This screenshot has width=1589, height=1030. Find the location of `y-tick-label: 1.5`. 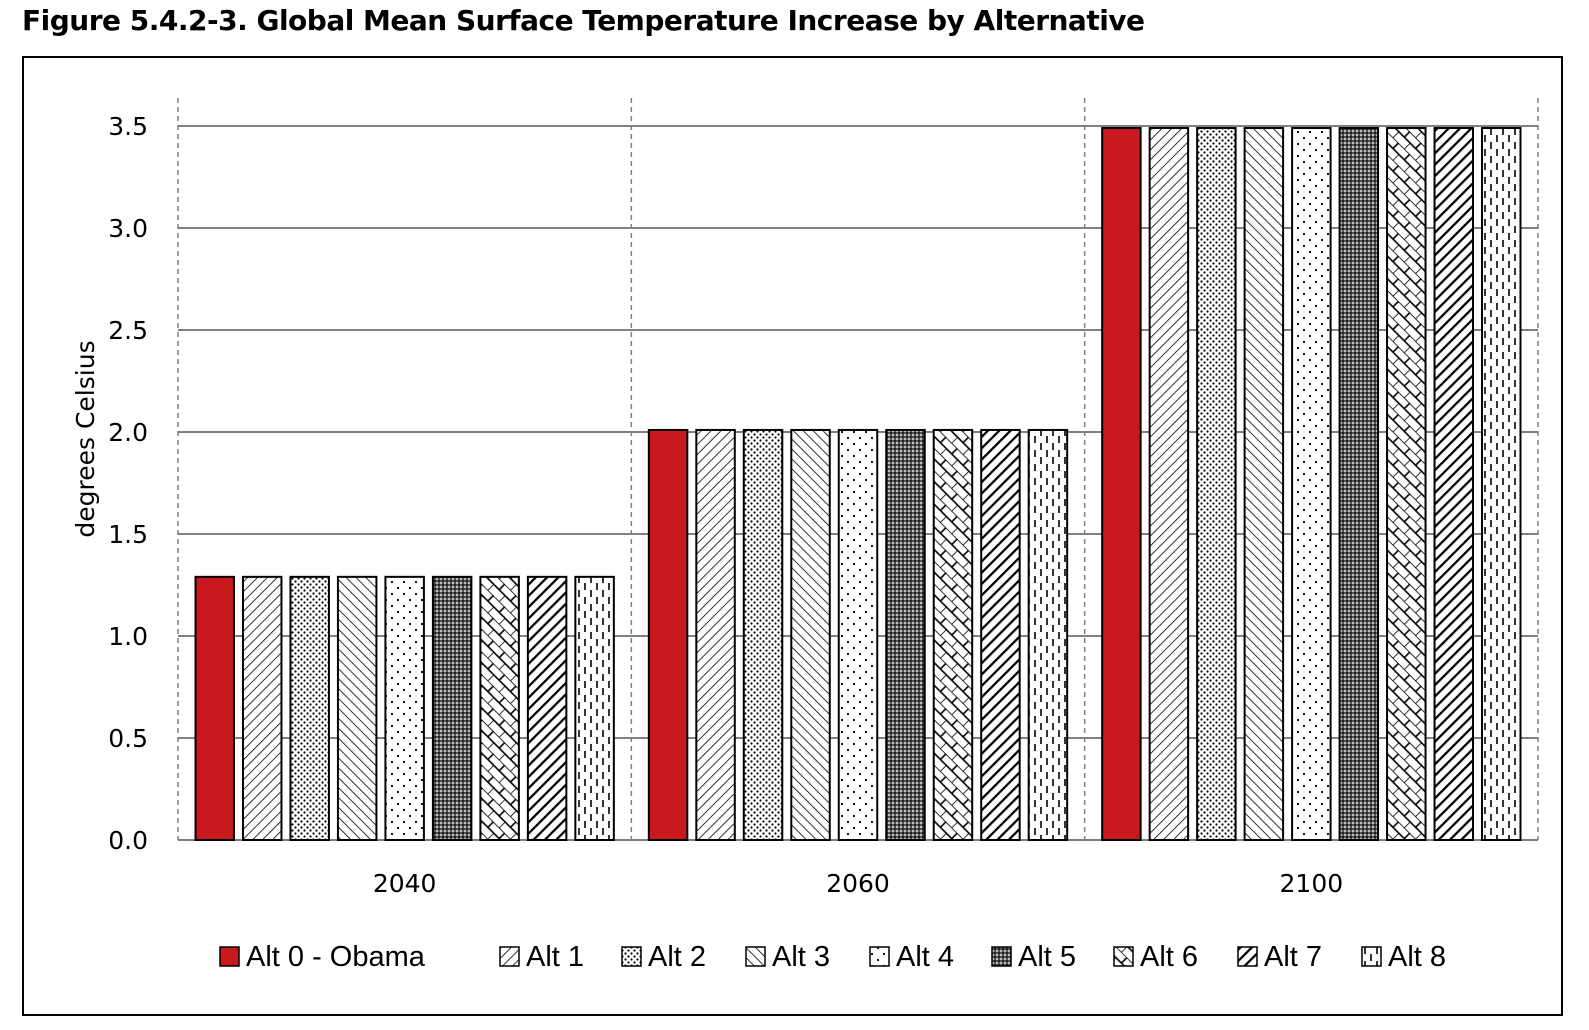

y-tick-label: 1.5 is located at coordinates (128, 534).